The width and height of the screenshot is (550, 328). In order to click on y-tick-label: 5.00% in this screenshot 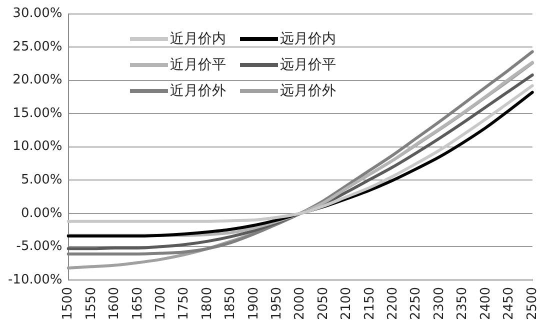, I will do `click(41, 180)`.